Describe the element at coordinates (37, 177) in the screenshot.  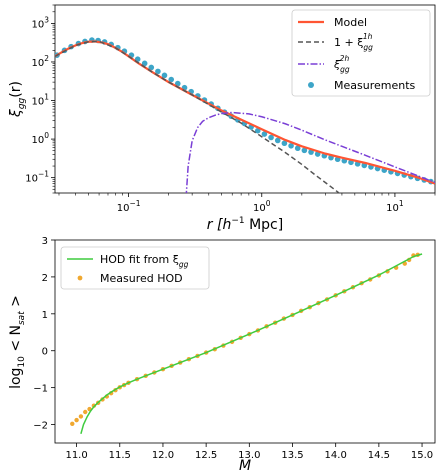
I see `top-y-tick-label: 10⁻¹` at that location.